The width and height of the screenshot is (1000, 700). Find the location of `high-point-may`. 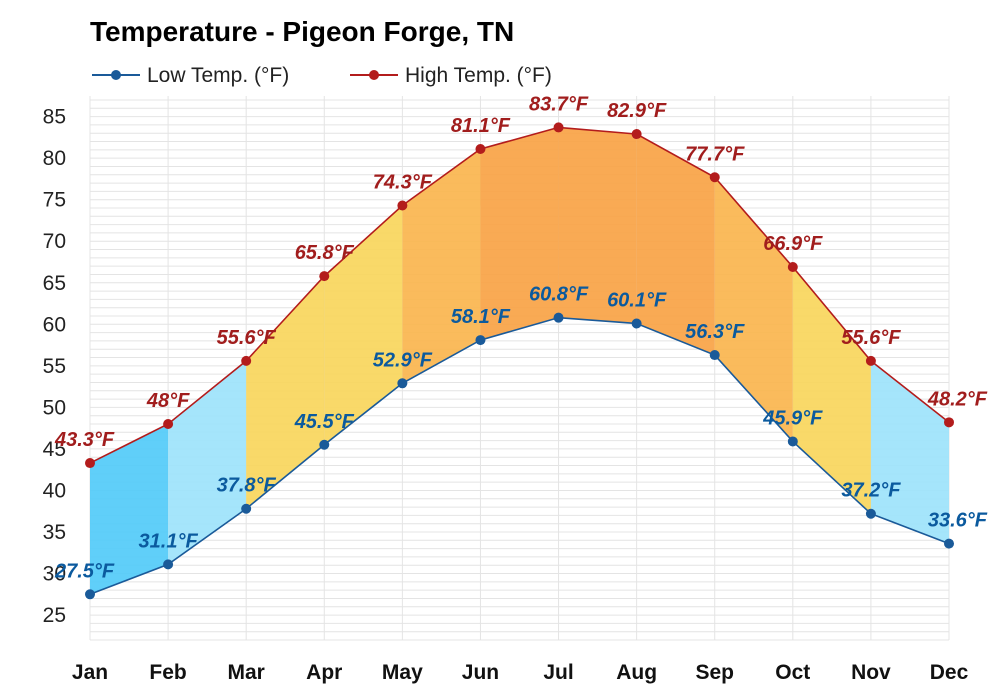

high-point-may is located at coordinates (402, 205).